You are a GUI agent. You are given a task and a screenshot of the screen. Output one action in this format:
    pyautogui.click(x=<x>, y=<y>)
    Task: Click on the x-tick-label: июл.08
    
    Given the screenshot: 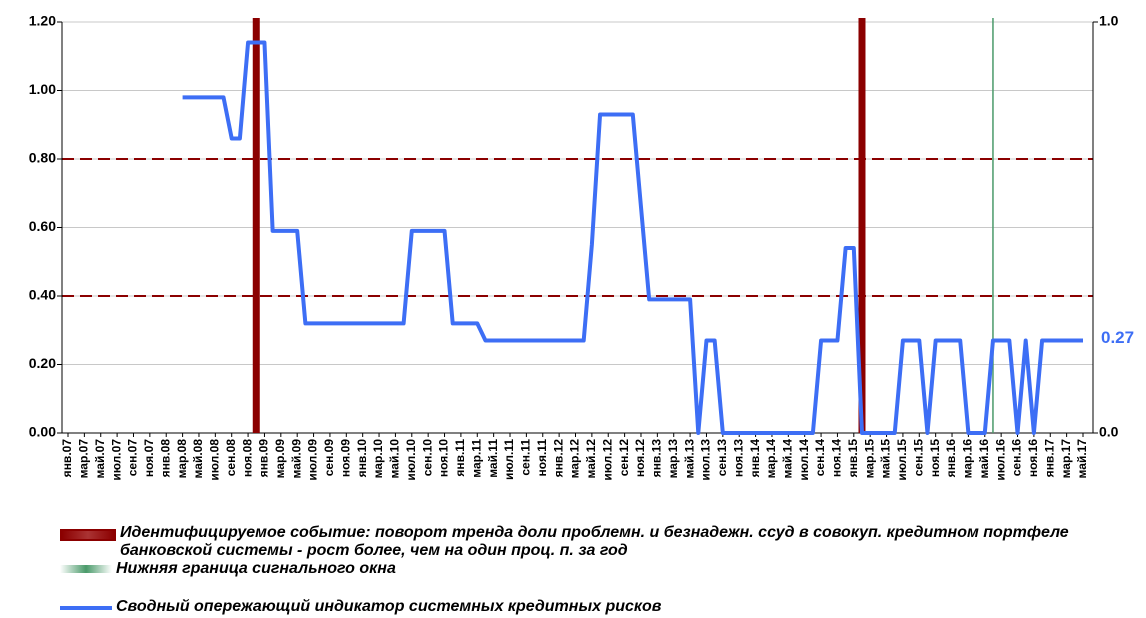 What is the action you would take?
    pyautogui.click(x=215, y=460)
    